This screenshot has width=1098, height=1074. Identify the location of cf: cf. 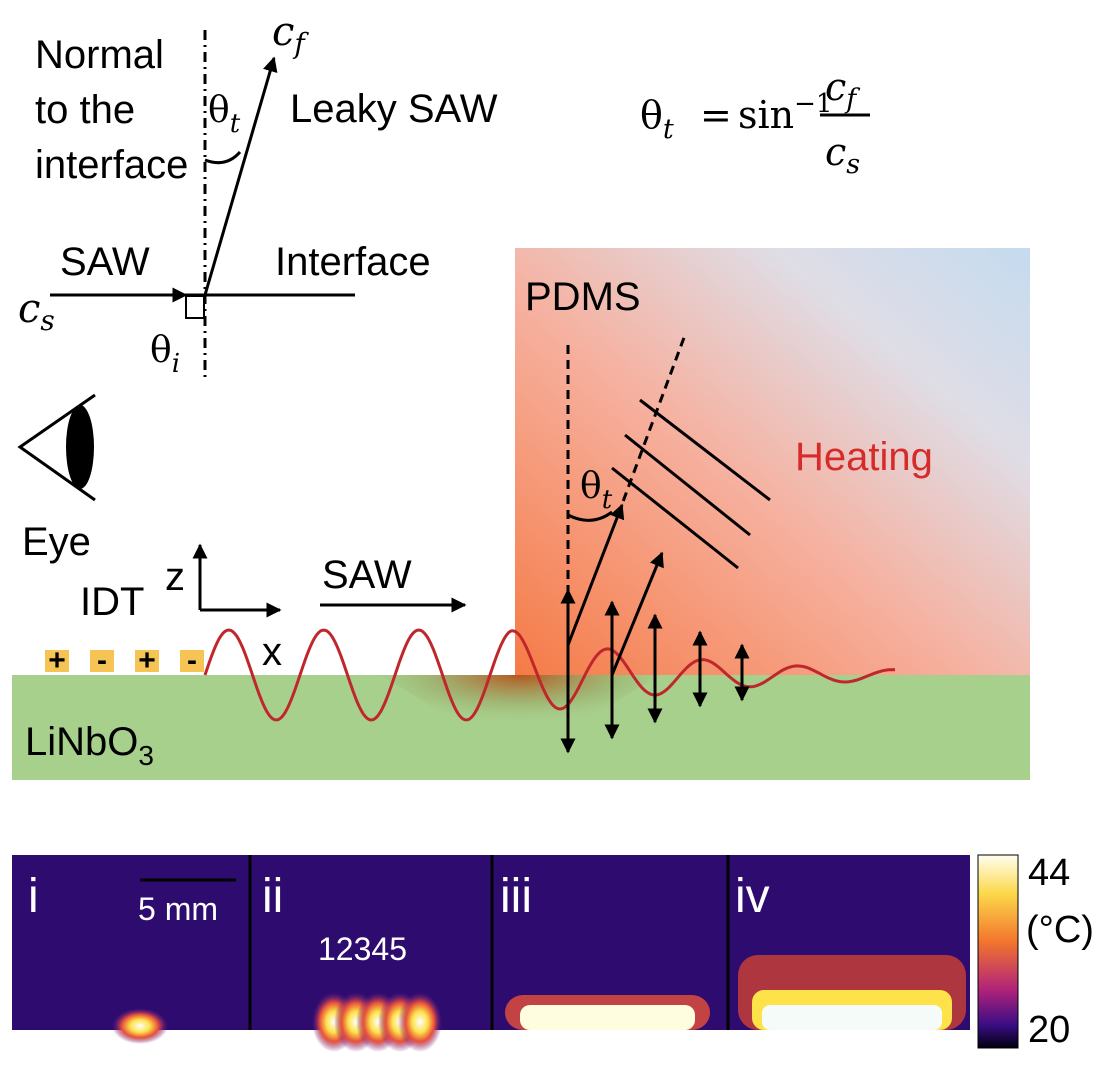
(290, 34).